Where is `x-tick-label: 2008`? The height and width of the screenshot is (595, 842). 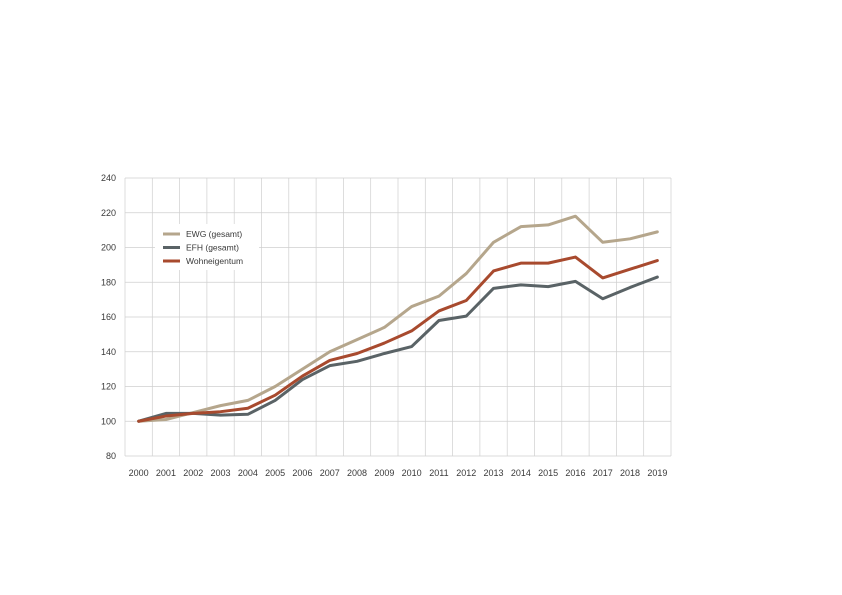 x-tick-label: 2008 is located at coordinates (357, 473).